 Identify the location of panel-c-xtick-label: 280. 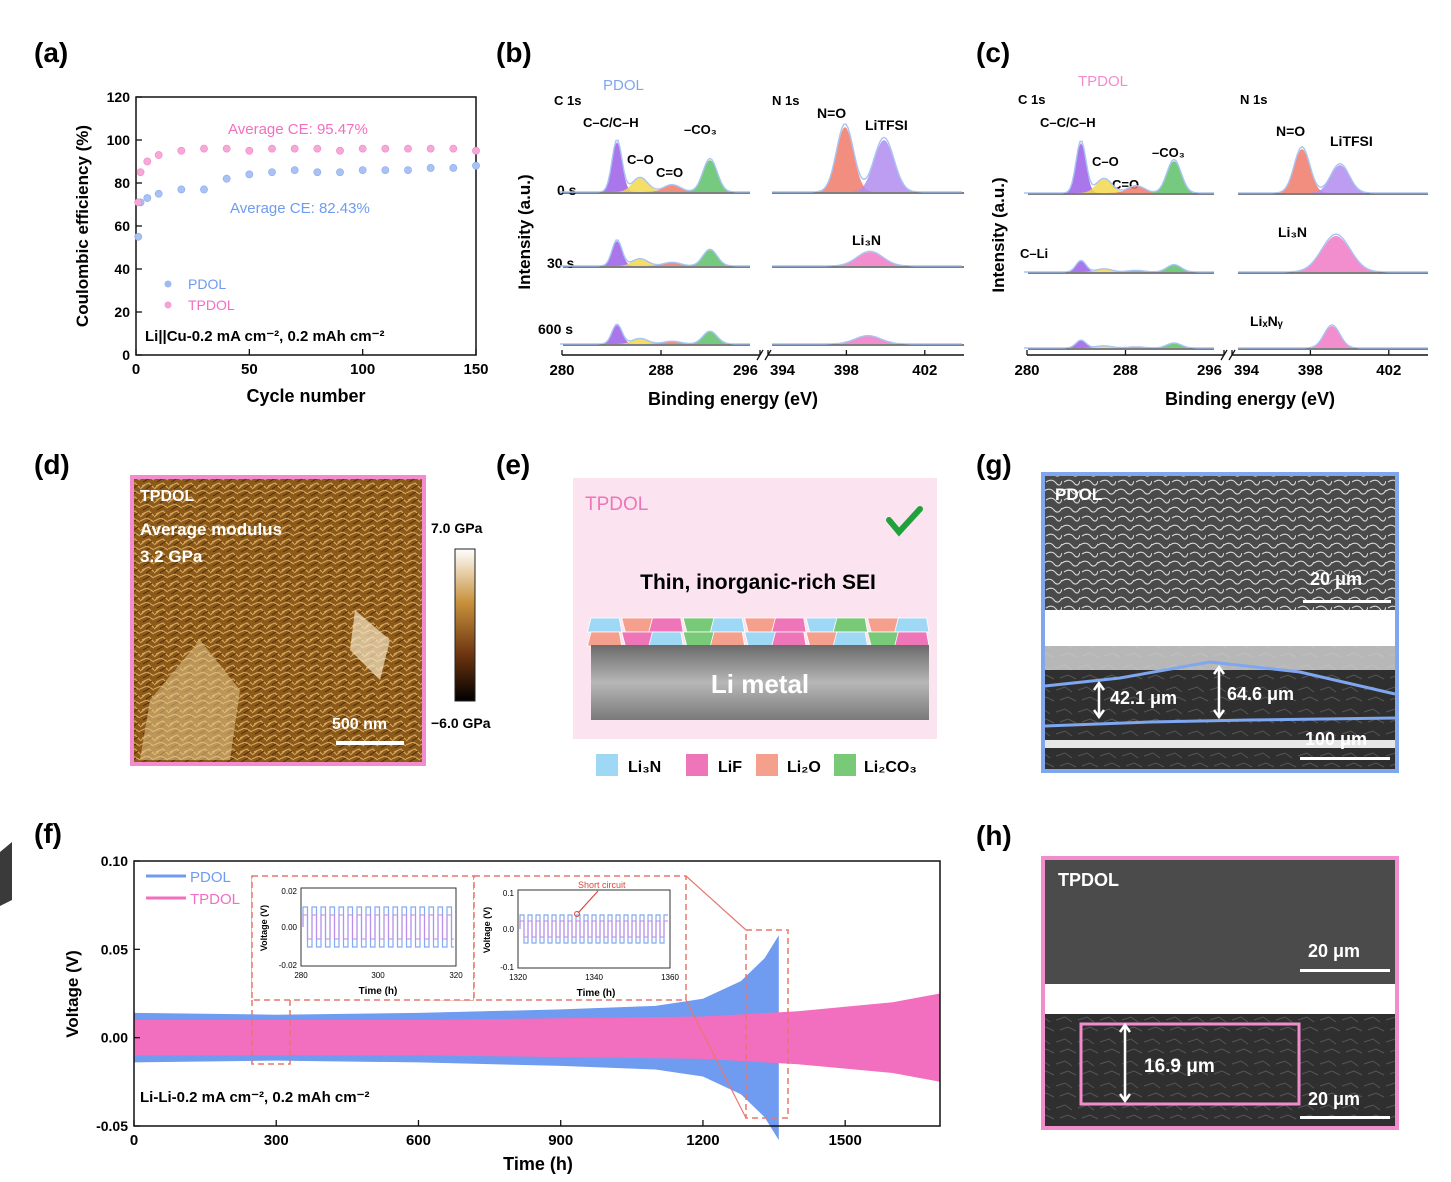
(1026, 370).